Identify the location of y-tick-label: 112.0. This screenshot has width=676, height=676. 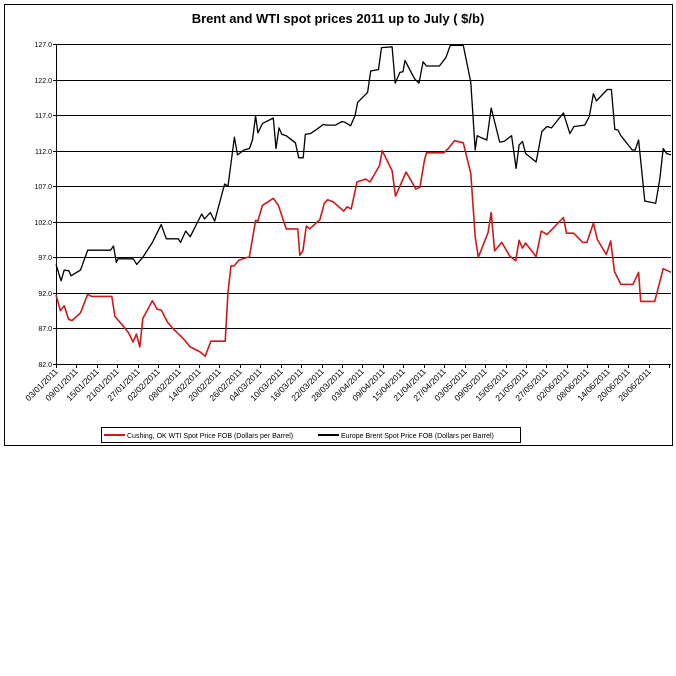
(43, 152).